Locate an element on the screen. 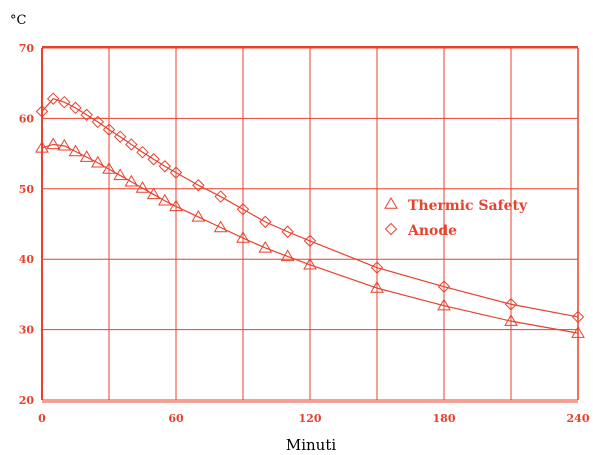 This screenshot has height=455, width=593. x-tick-label: 60 is located at coordinates (176, 418).